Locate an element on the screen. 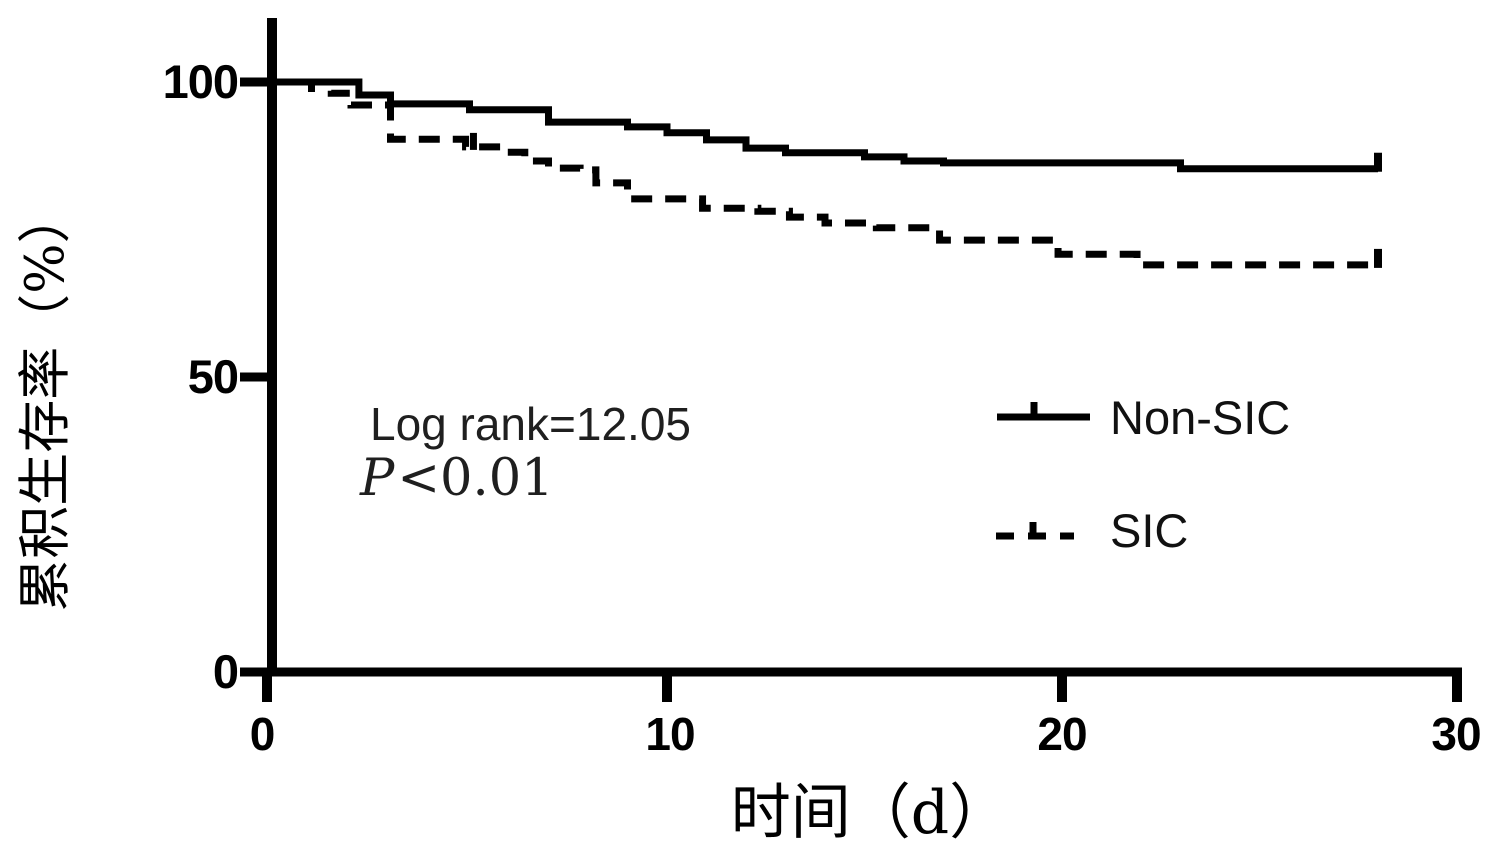 The width and height of the screenshot is (1504, 863). p-symbol: P is located at coordinates (377, 478).